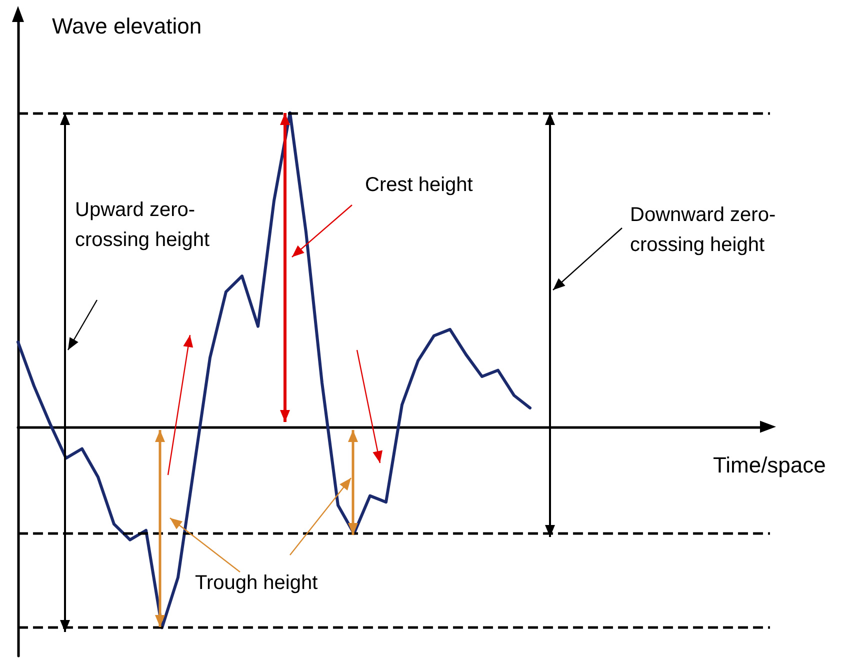  What do you see at coordinates (142, 225) in the screenshot?
I see `annotation: Upward zero- crossing height` at bounding box center [142, 225].